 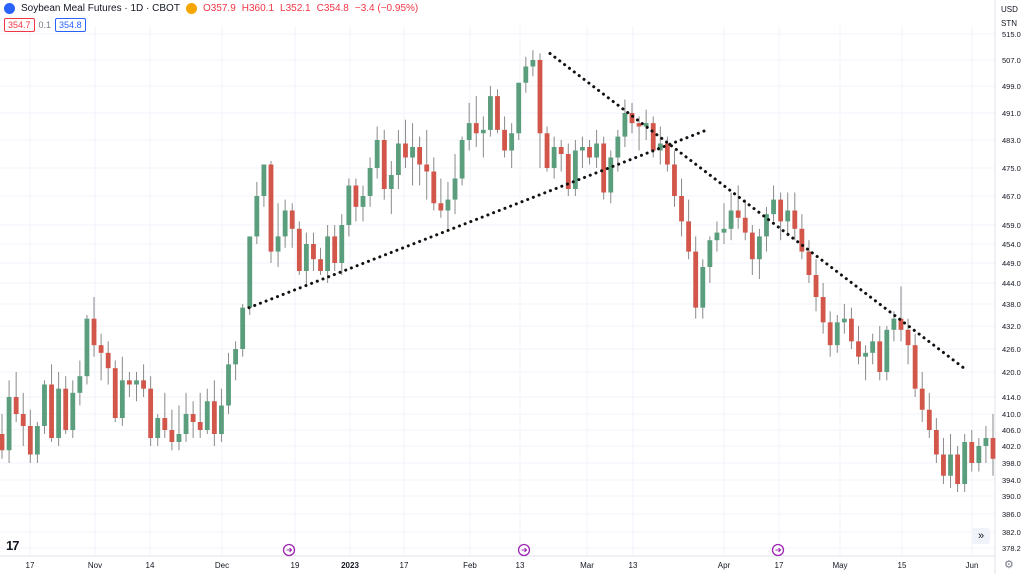 What do you see at coordinates (191, 8) in the screenshot?
I see `market-status-icon` at bounding box center [191, 8].